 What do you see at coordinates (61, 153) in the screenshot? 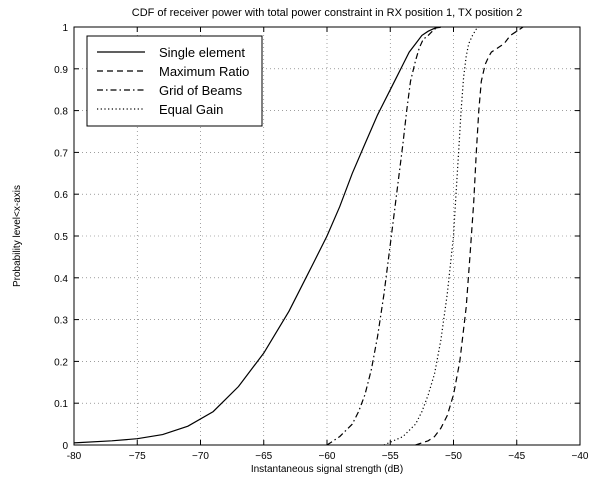
I see `y-tick-label: 0.7` at bounding box center [61, 153].